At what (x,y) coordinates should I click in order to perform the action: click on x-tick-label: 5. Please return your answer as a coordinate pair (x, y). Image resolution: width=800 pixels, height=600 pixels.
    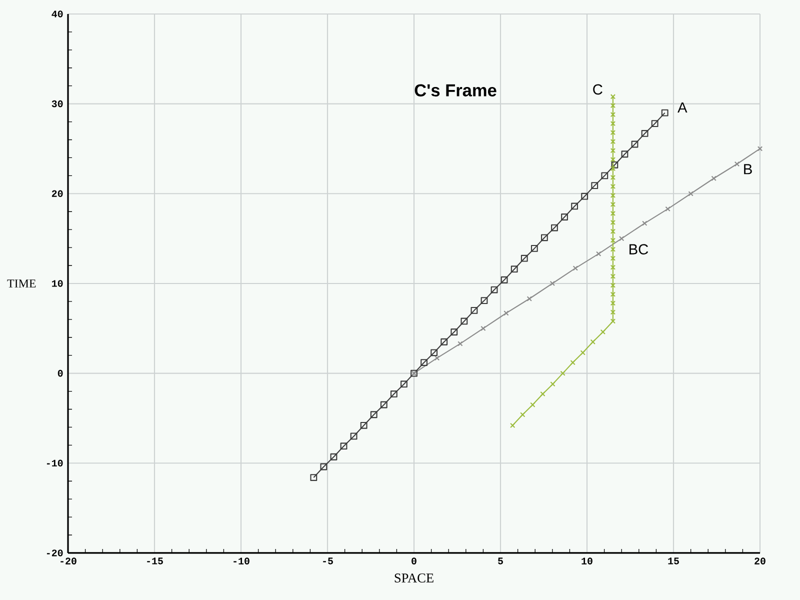
    Looking at the image, I should click on (500, 561).